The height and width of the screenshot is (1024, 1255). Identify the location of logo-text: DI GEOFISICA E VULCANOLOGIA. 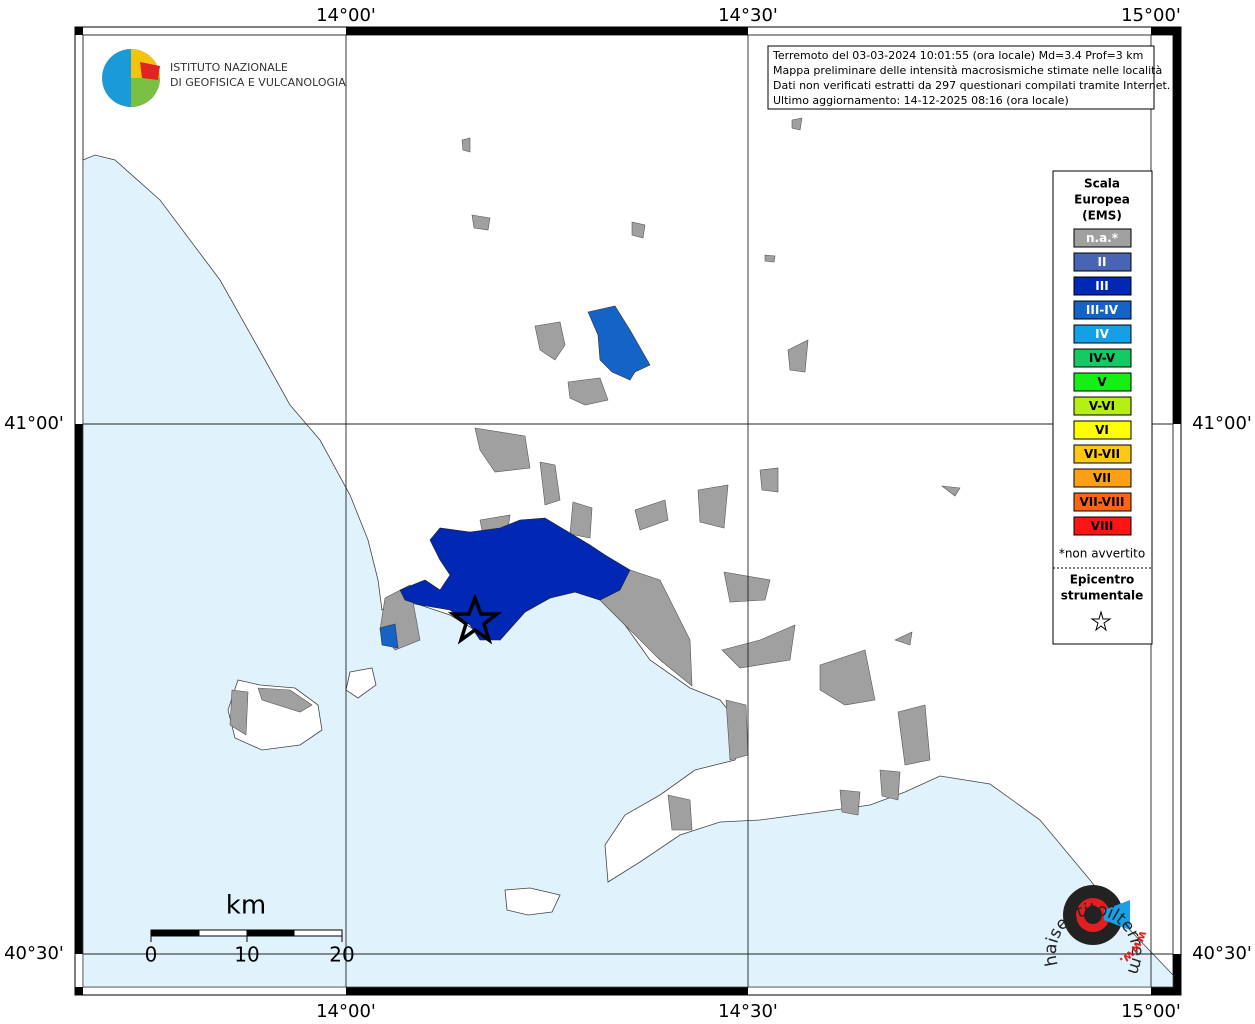
(258, 82).